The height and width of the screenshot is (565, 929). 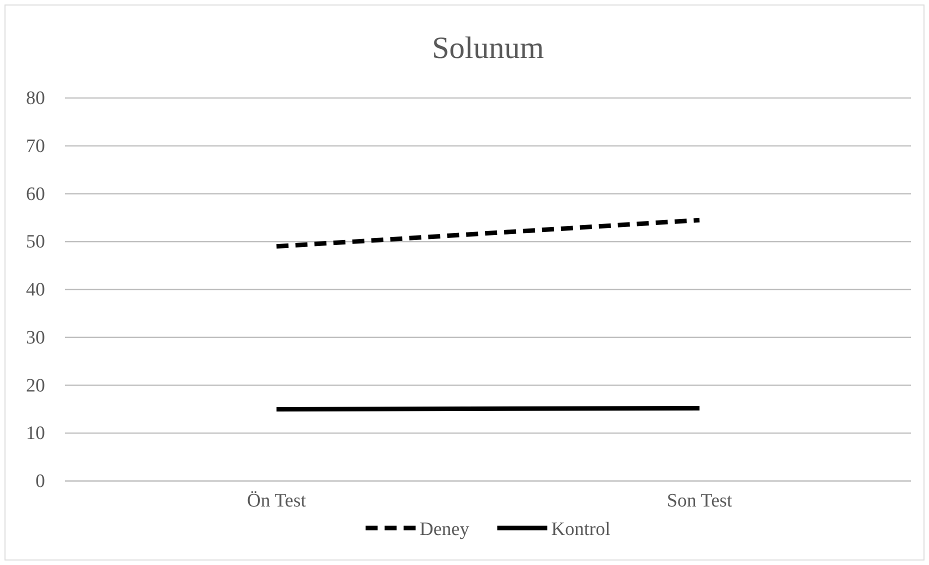 I want to click on x-tick-label: Son Test, so click(x=699, y=501).